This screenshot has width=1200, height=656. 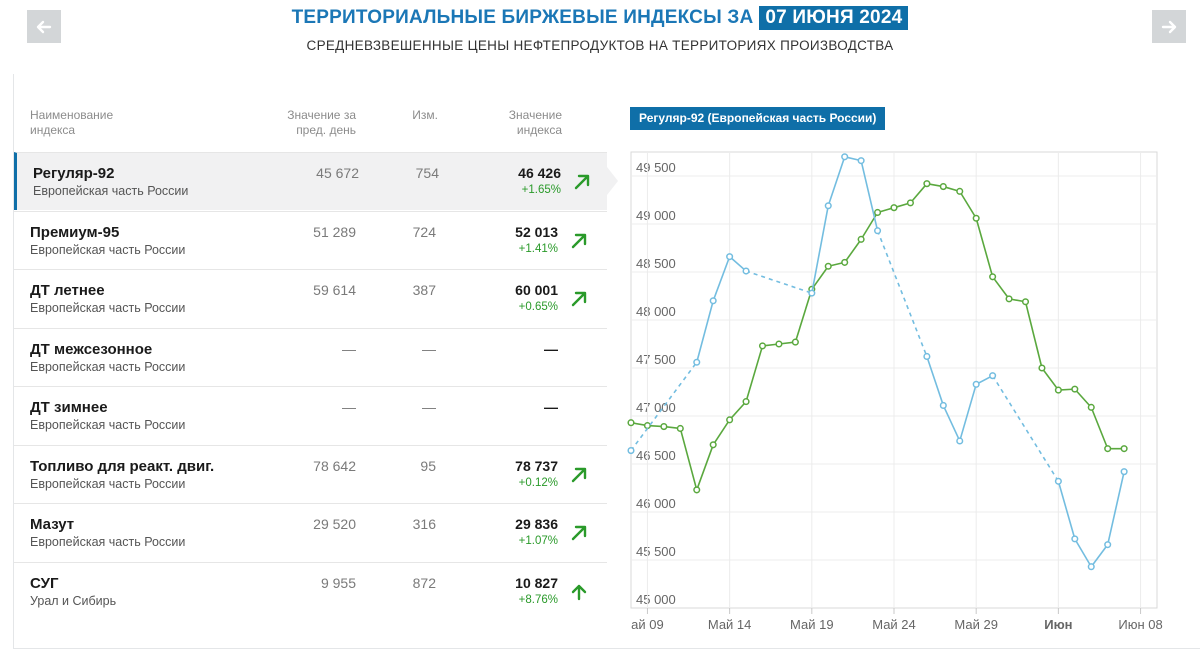 I want to click on row-value: 60 001, so click(x=536, y=290).